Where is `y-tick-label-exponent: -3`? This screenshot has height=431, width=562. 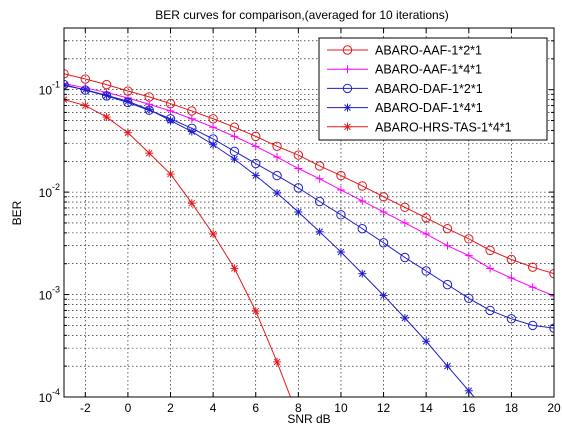
y-tick-label-exponent: -3 is located at coordinates (56, 290).